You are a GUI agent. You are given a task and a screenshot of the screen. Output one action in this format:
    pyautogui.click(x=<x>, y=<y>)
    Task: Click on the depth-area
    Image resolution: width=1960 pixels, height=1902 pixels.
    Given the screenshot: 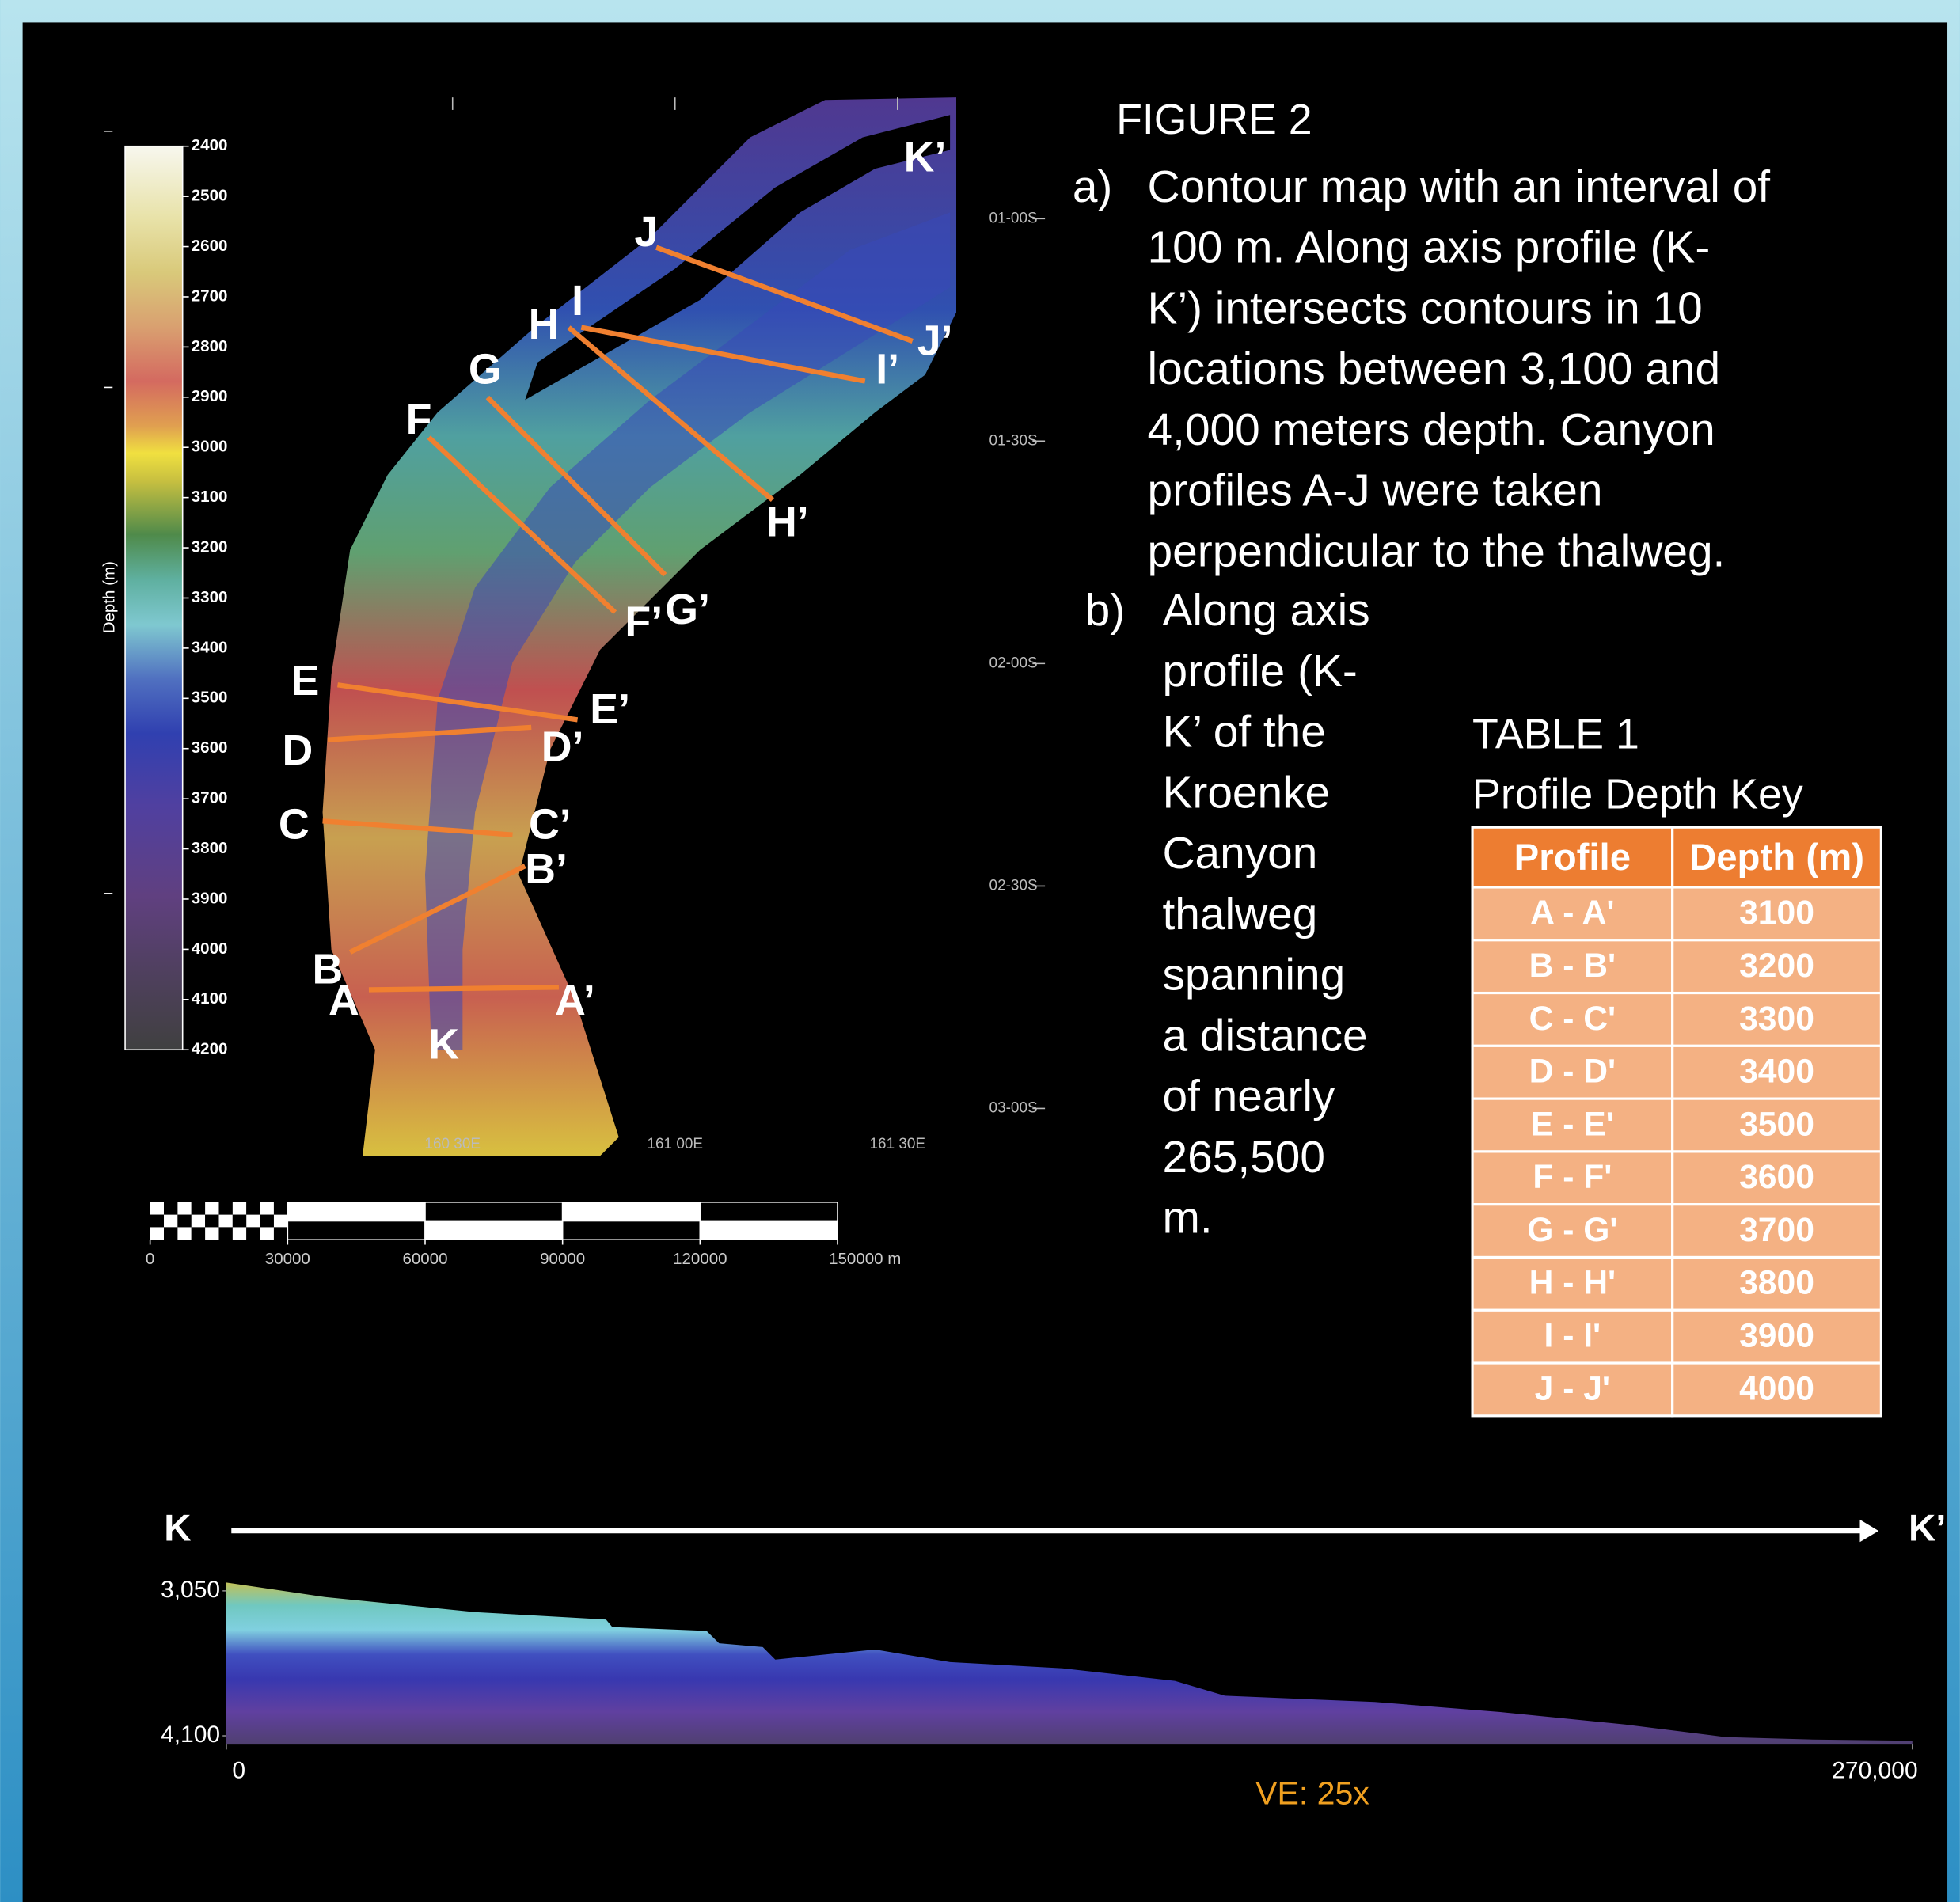 What is the action you would take?
    pyautogui.click(x=1069, y=1663)
    